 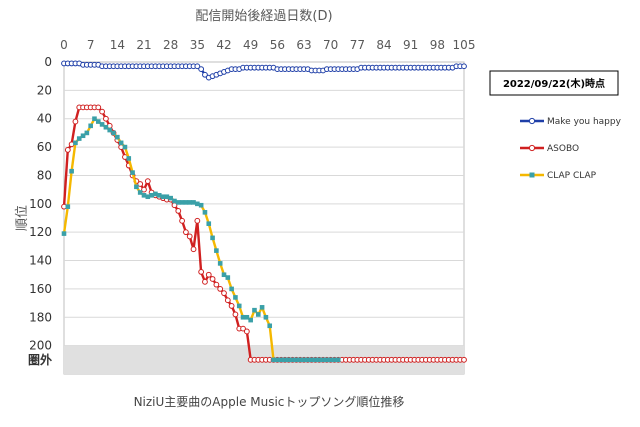 What do you see at coordinates (584, 122) in the screenshot?
I see `legend-label: Make you happy` at bounding box center [584, 122].